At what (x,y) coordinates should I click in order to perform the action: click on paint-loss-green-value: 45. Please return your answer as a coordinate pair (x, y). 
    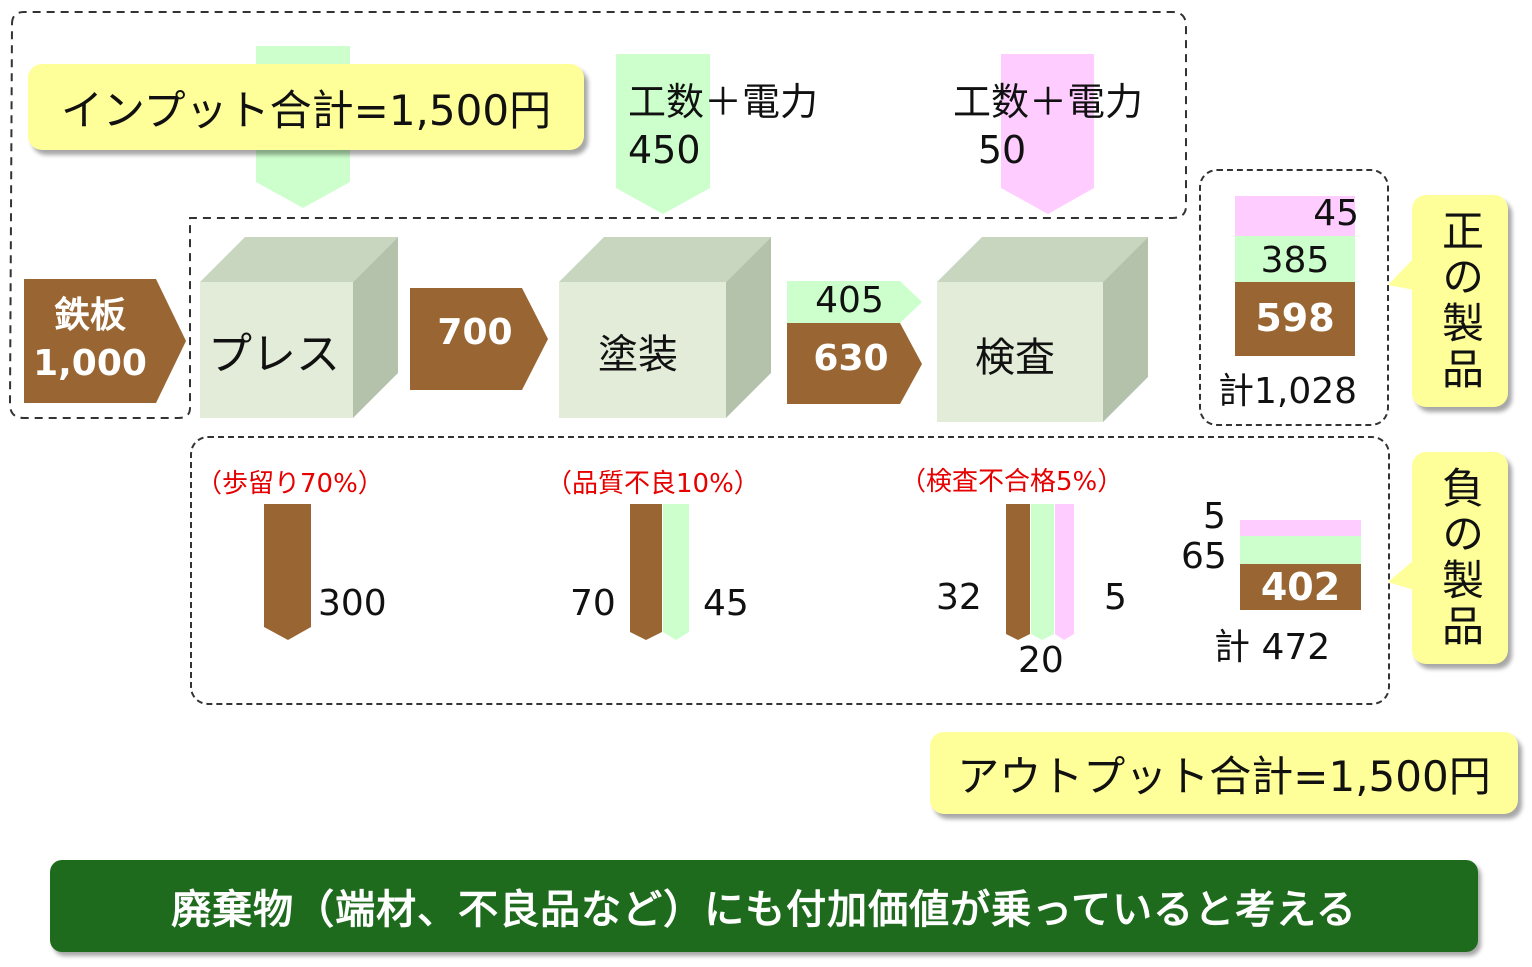
    Looking at the image, I should click on (726, 603).